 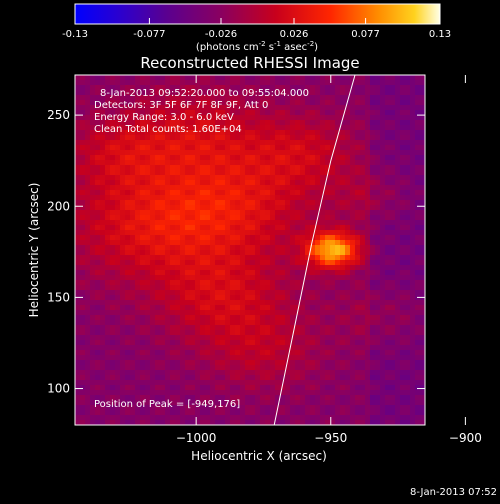 What do you see at coordinates (249, 63) in the screenshot?
I see `chart-title: Reconstructed RHESSI Image` at bounding box center [249, 63].